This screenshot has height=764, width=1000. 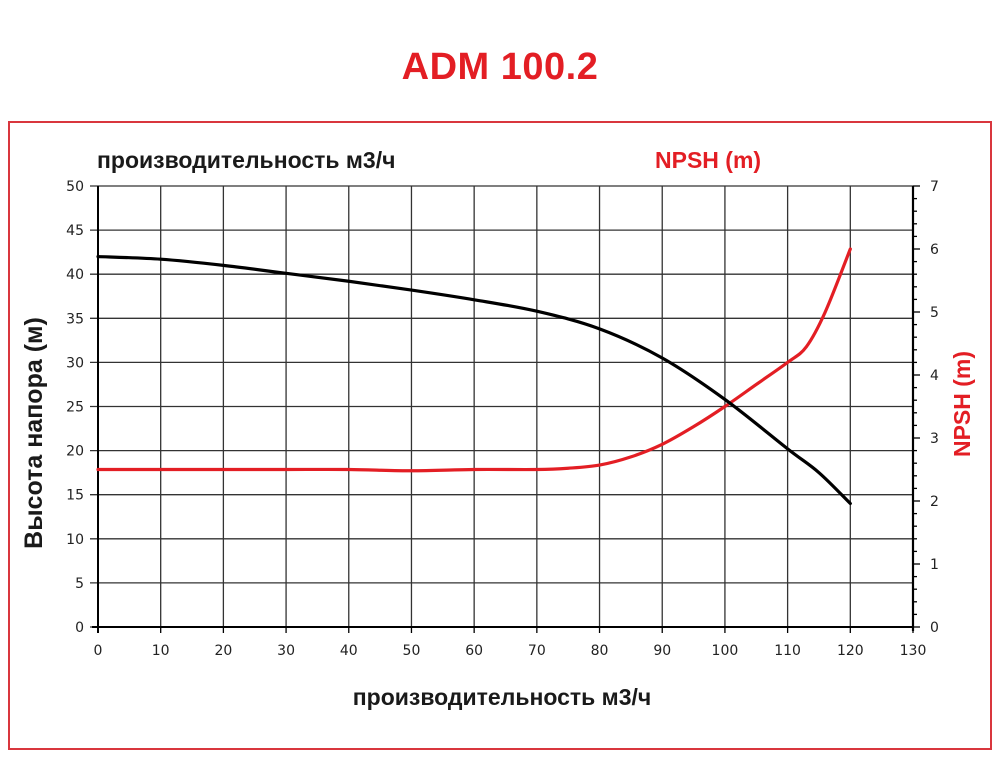 I want to click on x-tick-label: 60, so click(x=474, y=651).